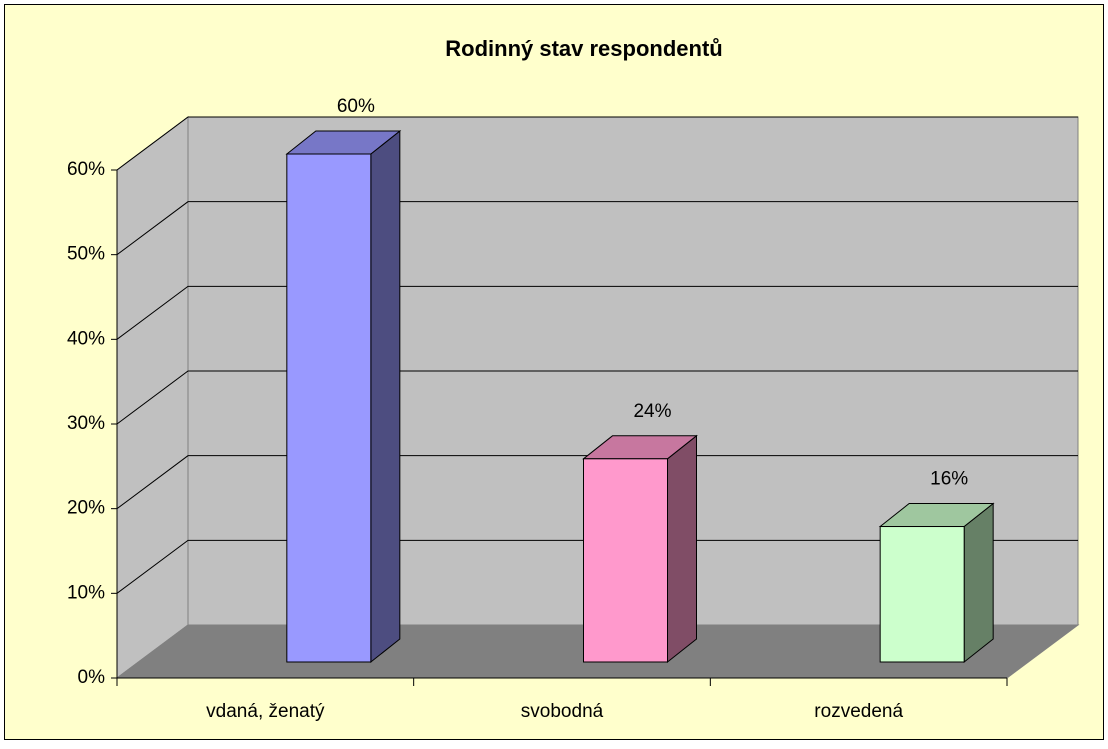  What do you see at coordinates (92, 677) in the screenshot?
I see `y-tick-label: 0%` at bounding box center [92, 677].